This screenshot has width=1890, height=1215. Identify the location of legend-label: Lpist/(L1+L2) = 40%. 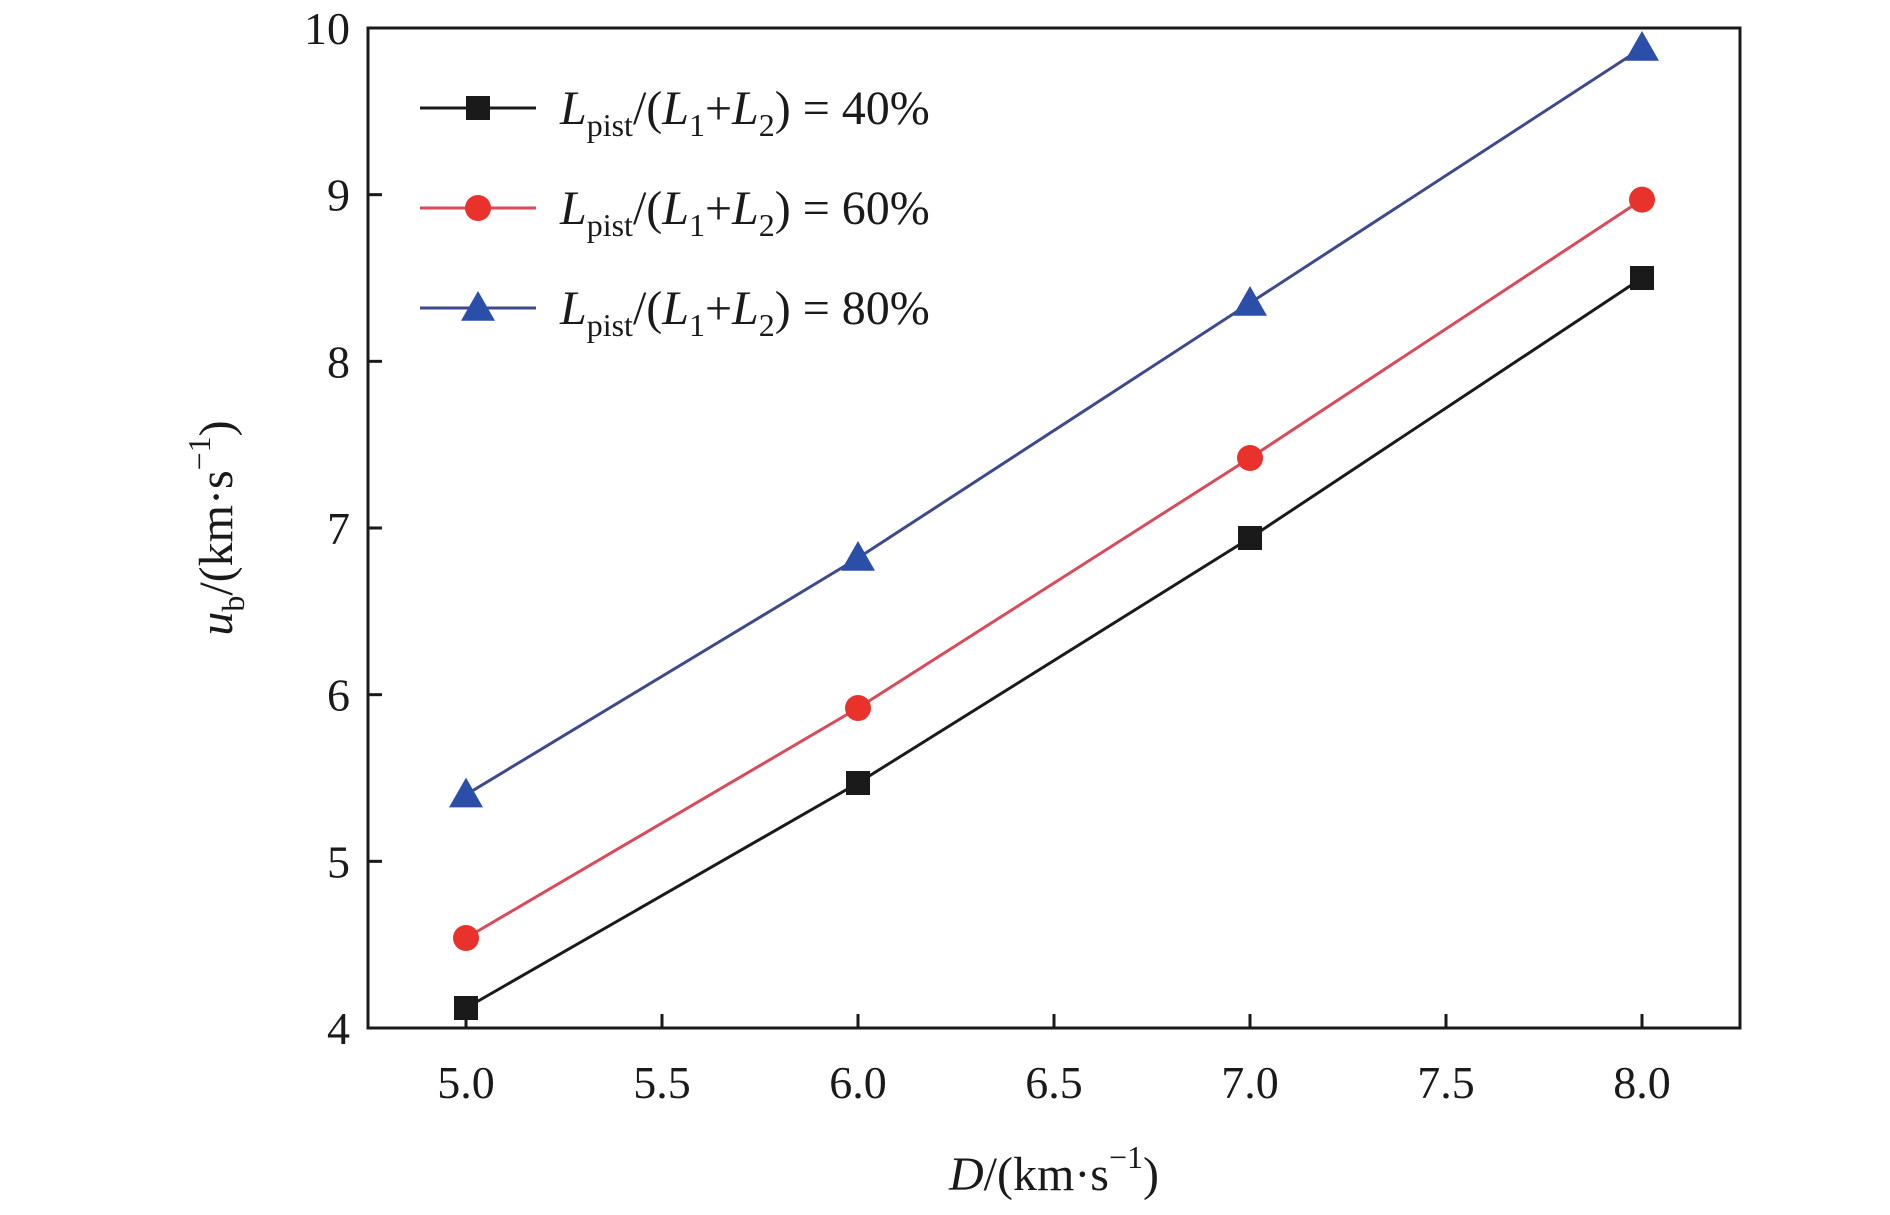
(744, 112).